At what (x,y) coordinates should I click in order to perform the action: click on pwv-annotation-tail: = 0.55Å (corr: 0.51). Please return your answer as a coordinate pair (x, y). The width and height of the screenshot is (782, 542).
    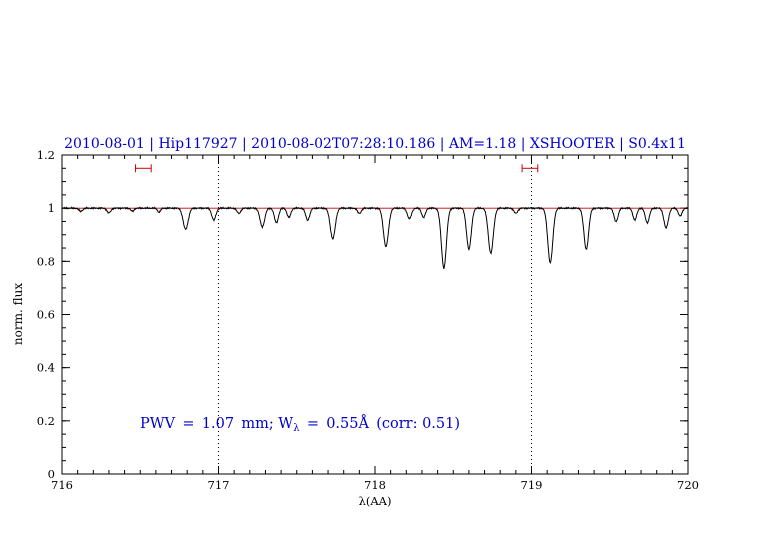
    Looking at the image, I should click on (380, 423).